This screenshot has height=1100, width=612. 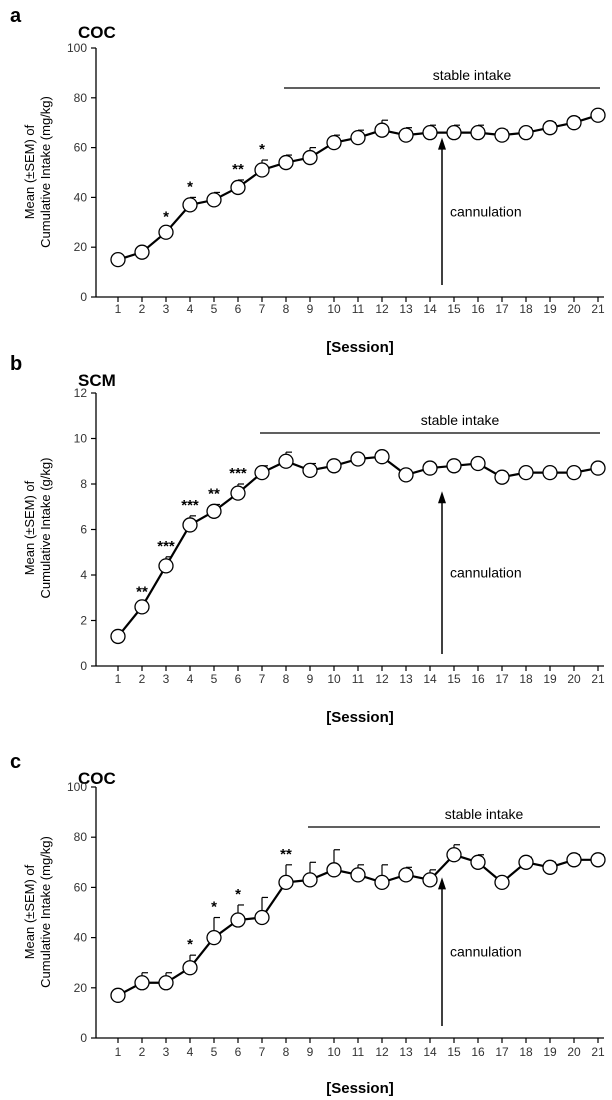 What do you see at coordinates (358, 546) in the screenshot?
I see `series-line` at bounding box center [358, 546].